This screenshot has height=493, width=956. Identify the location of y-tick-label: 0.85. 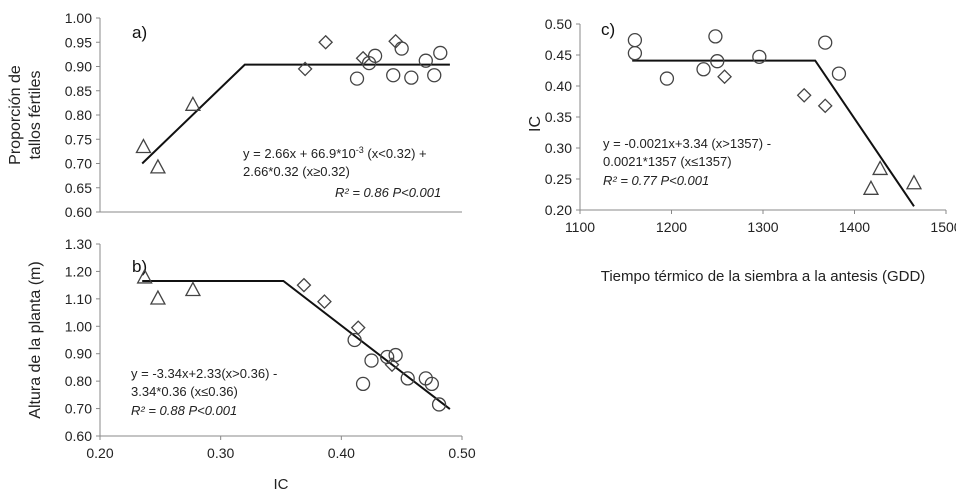
(78, 91).